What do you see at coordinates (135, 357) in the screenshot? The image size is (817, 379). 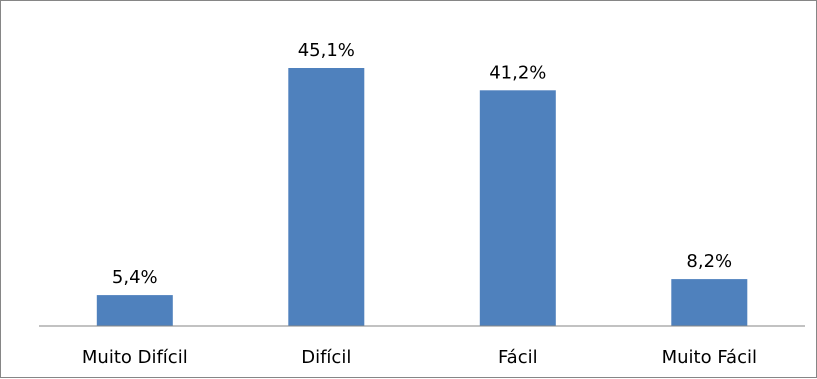 I see `category-label-1: Muito Difícil` at bounding box center [135, 357].